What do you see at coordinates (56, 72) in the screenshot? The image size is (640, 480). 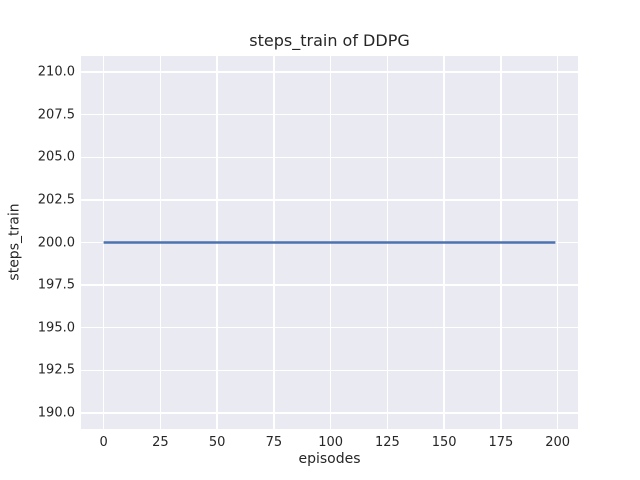 I see `y-tick-label: 210.0` at bounding box center [56, 72].